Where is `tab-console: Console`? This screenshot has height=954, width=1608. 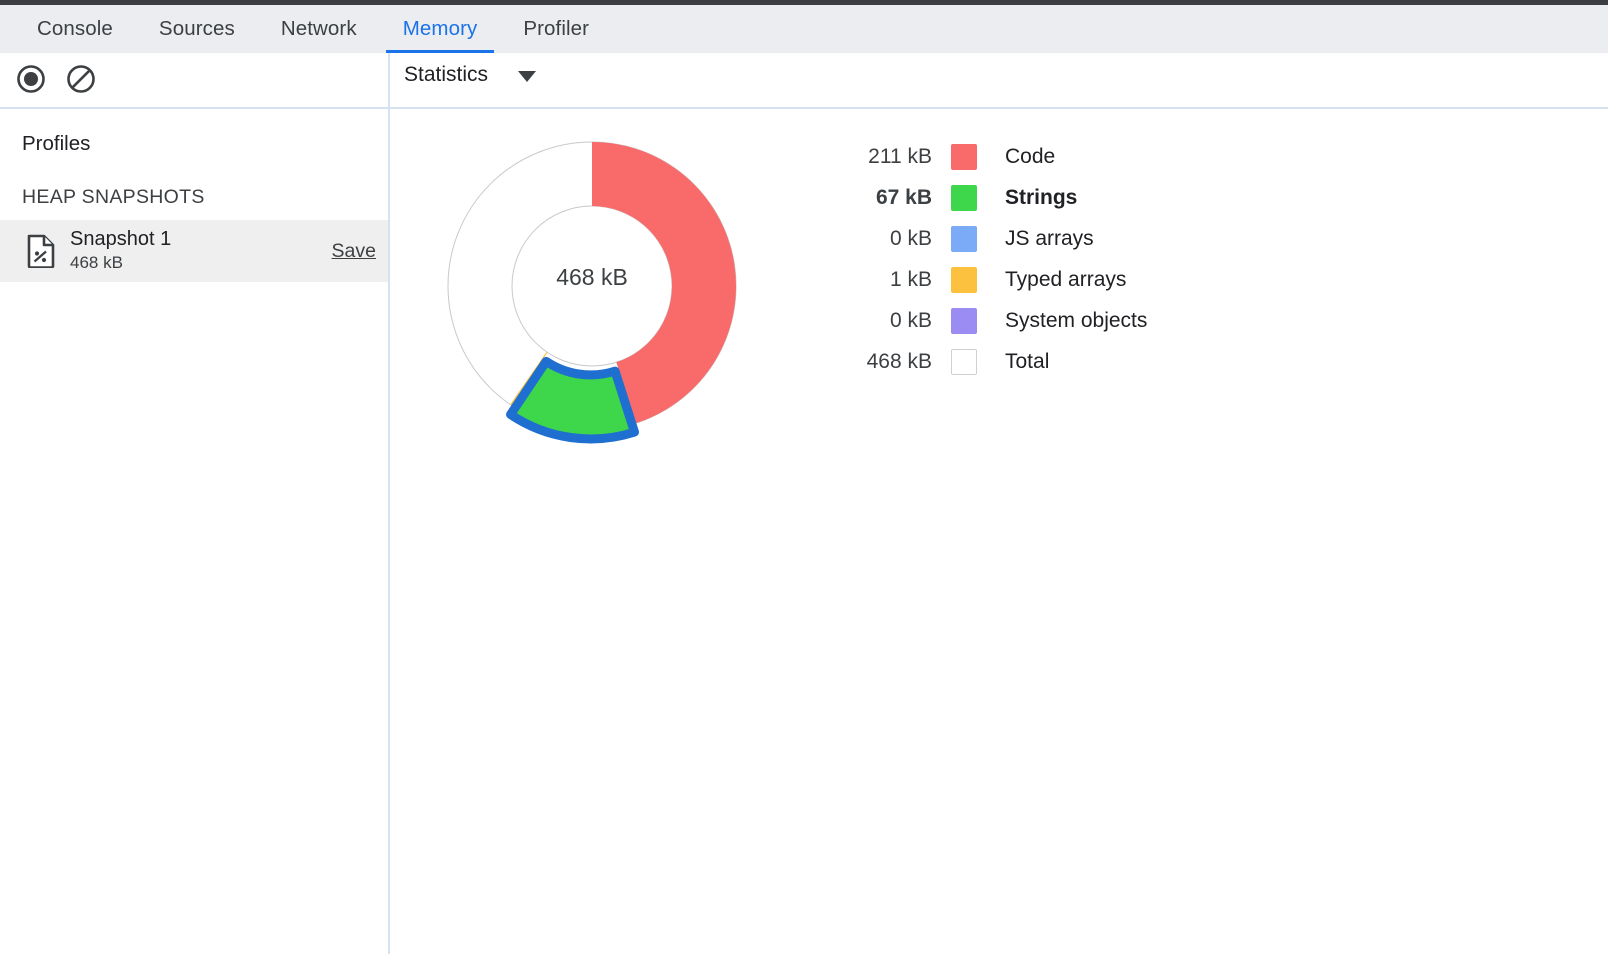 tab-console: Console is located at coordinates (75, 28).